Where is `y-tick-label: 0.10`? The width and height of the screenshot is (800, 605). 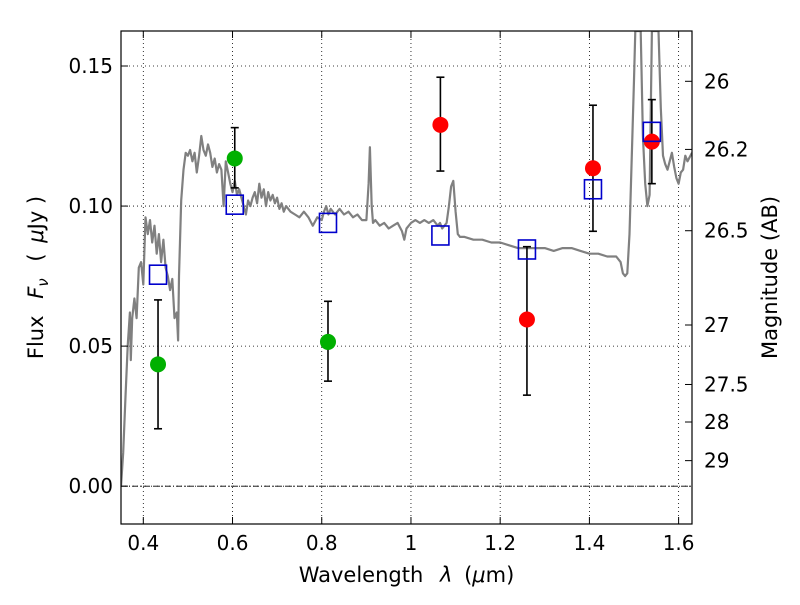
y-tick-label: 0.10 is located at coordinates (90, 206).